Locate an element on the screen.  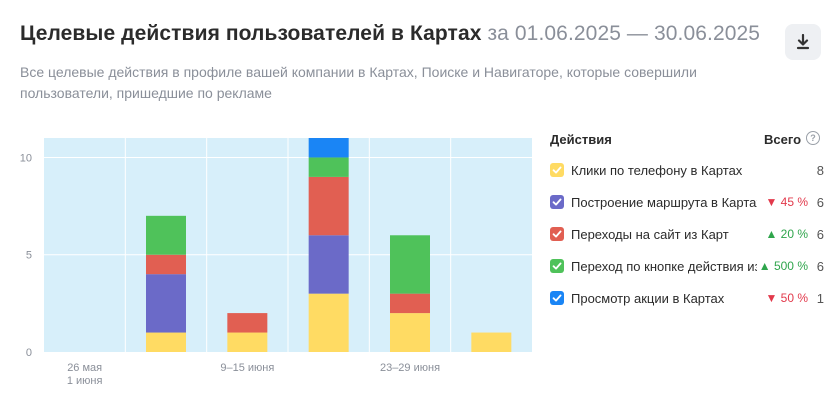
y-tick-label: 10 is located at coordinates (26, 158).